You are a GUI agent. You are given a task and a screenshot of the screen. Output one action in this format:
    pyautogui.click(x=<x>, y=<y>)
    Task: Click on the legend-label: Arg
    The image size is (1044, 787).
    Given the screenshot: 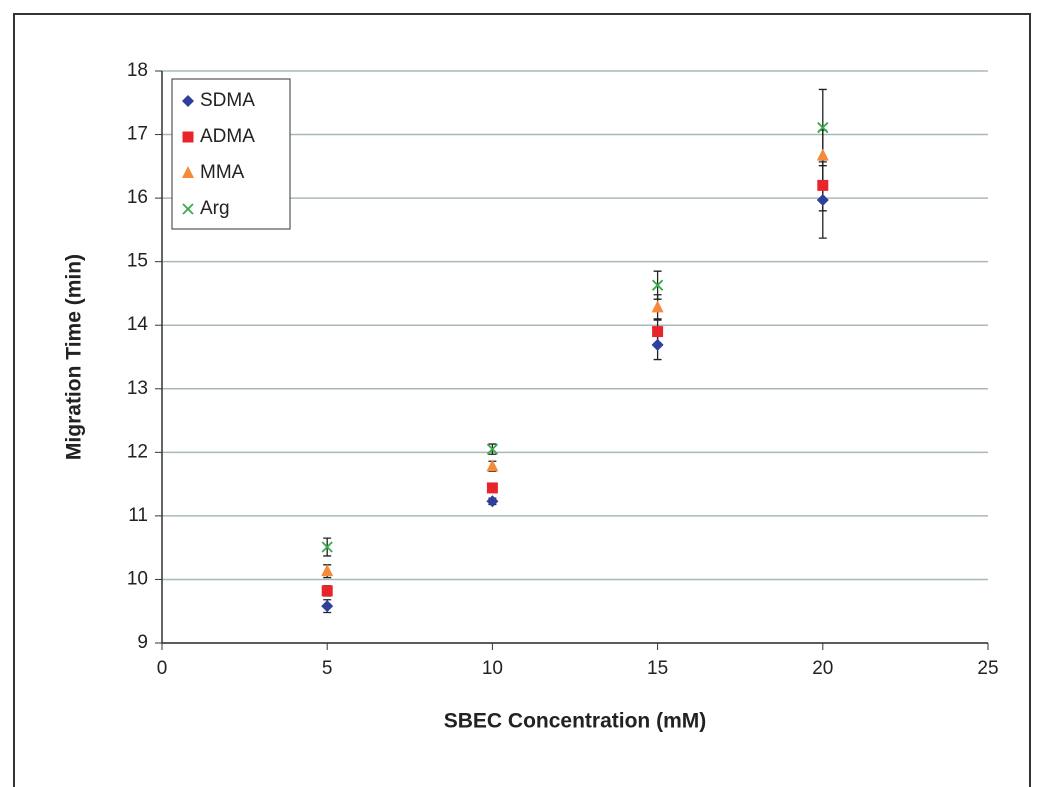 What is the action you would take?
    pyautogui.click(x=215, y=208)
    